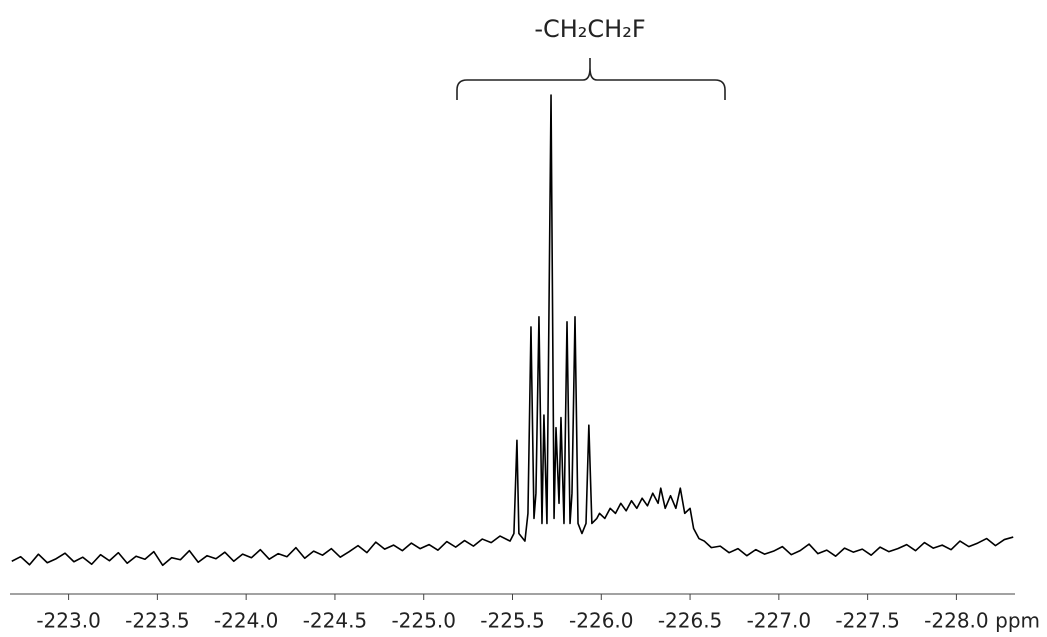 The height and width of the screenshot is (637, 1047). What do you see at coordinates (867, 621) in the screenshot?
I see `x-tick-label: -227.5` at bounding box center [867, 621].